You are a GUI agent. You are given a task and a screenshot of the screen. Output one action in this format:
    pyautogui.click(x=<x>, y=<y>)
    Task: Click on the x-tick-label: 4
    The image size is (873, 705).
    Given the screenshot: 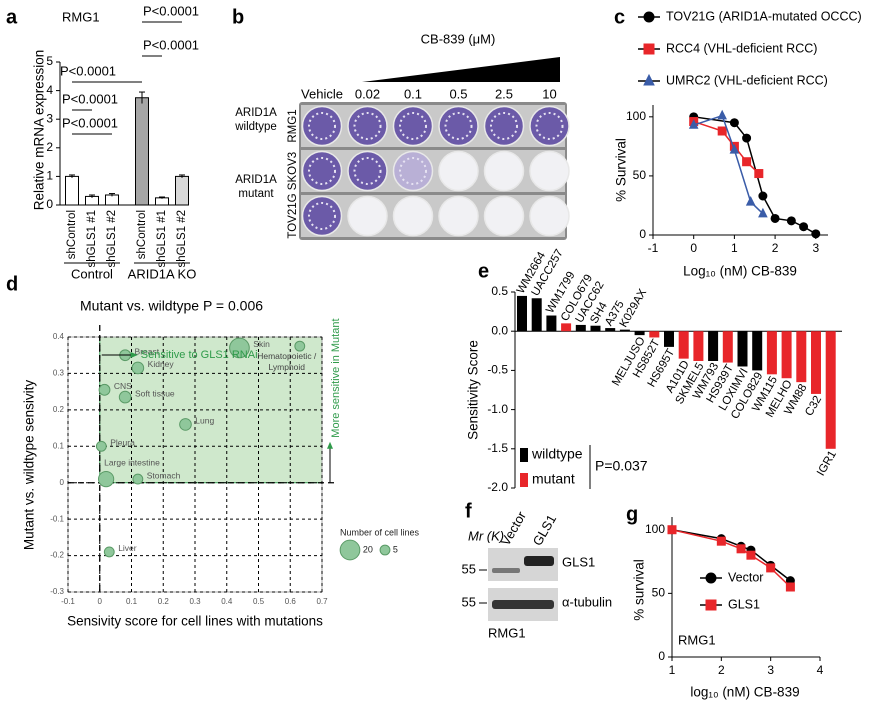 What is the action you would take?
    pyautogui.click(x=820, y=670)
    